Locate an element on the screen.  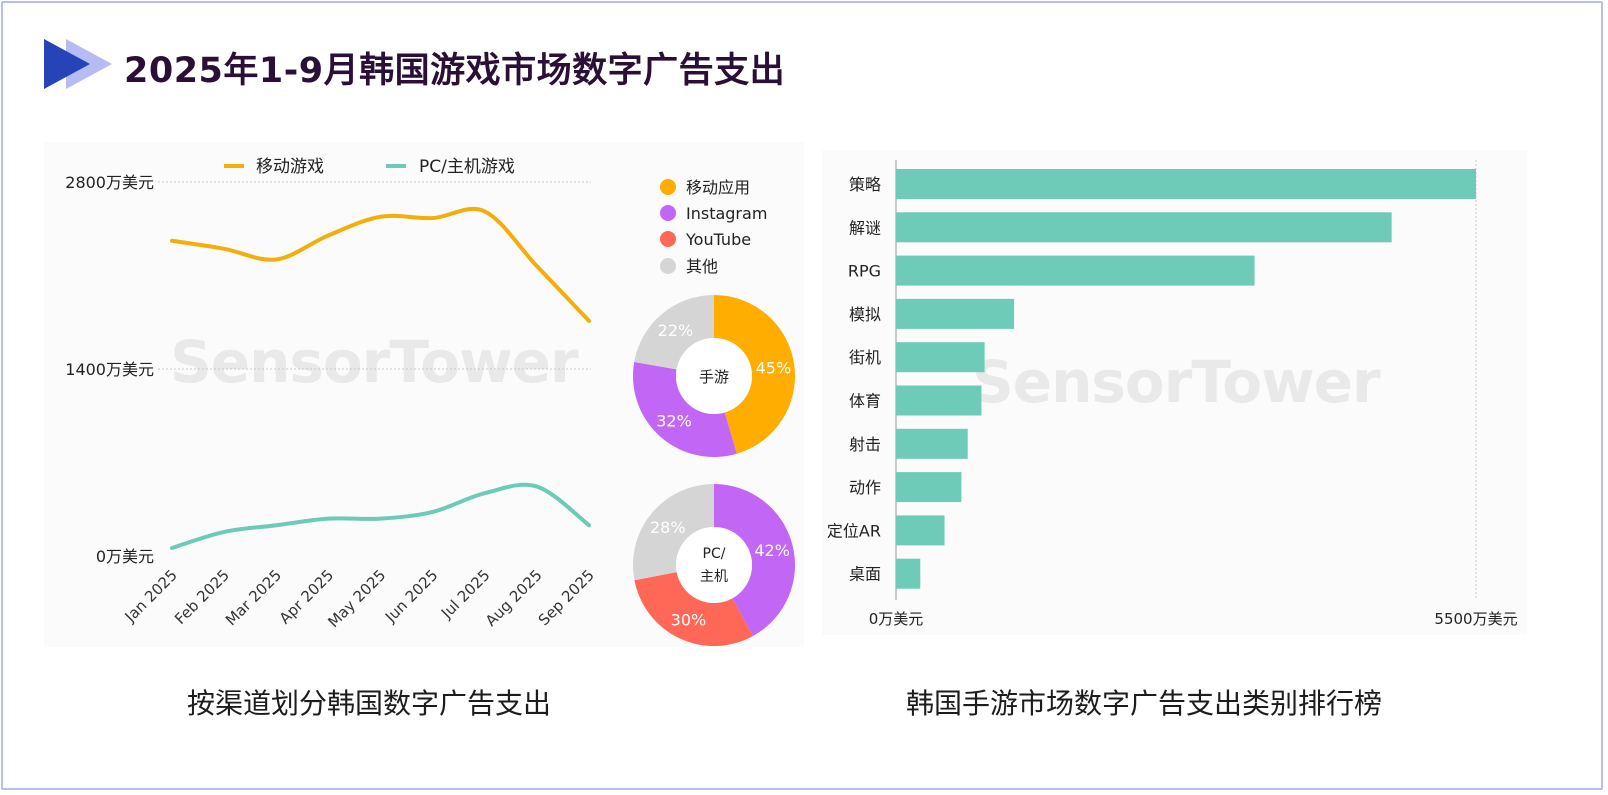
donut-mobile-slice-label: 45% is located at coordinates (774, 367).